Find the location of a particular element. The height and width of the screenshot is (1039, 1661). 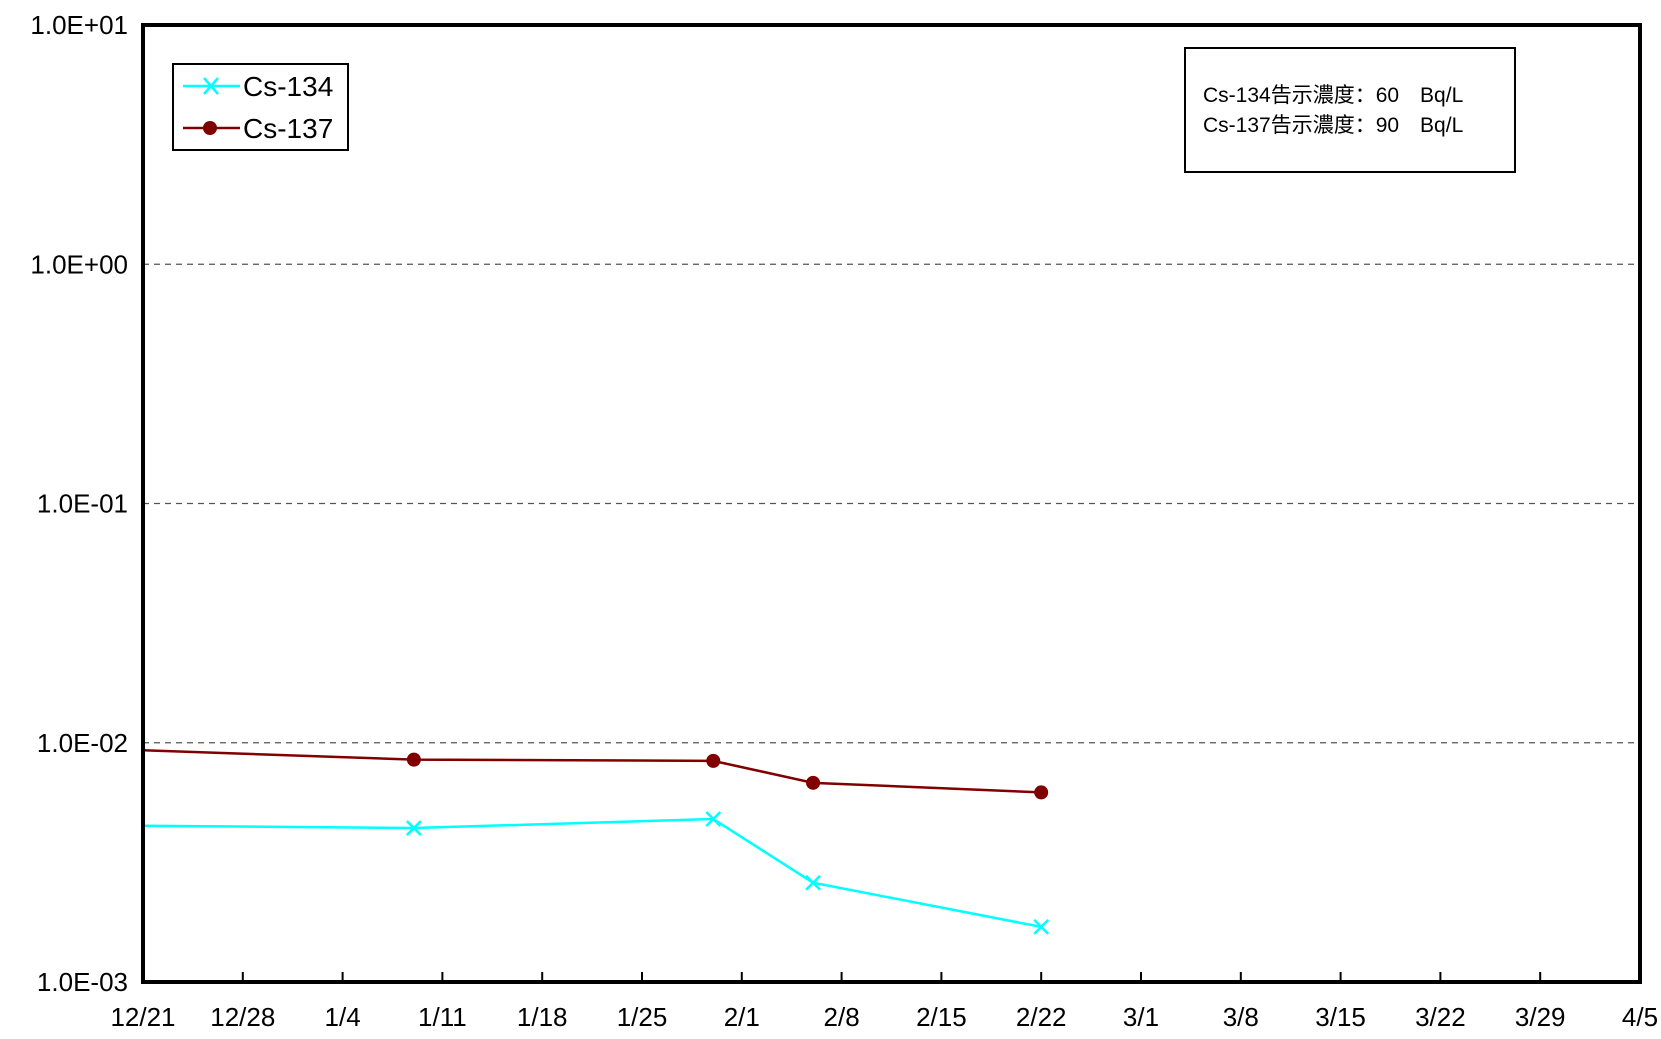

annotation-line-cs137: Cs-137告示濃度：90 Bq/L is located at coordinates (1333, 125).